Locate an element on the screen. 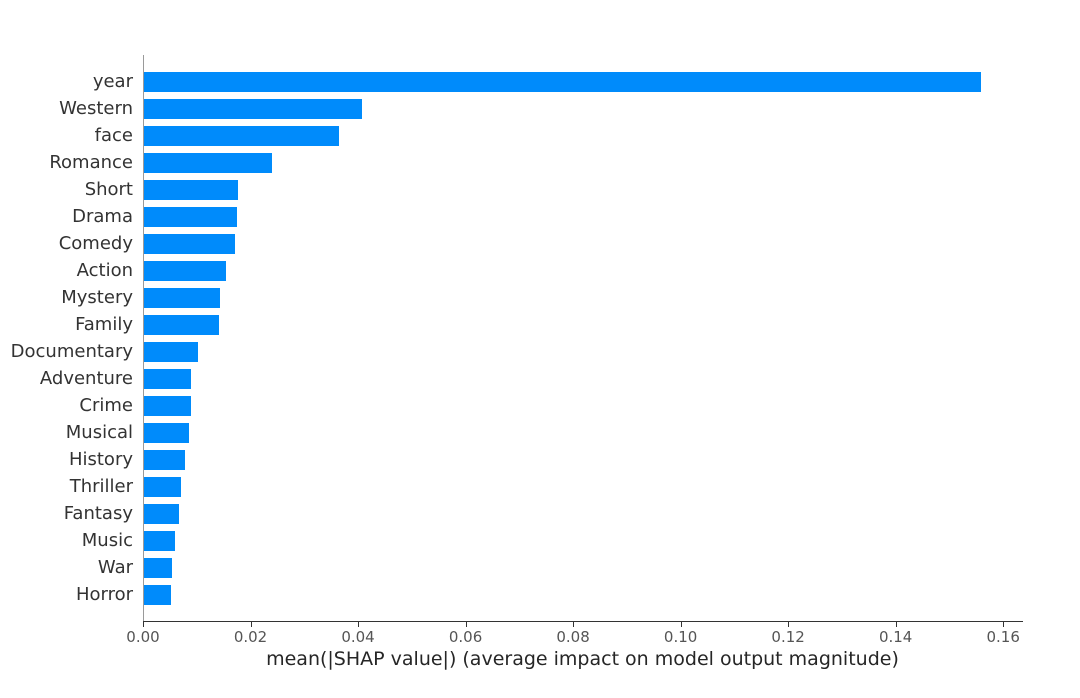 This screenshot has width=1080, height=698. xtick-mark-0.06 is located at coordinates (466, 624).